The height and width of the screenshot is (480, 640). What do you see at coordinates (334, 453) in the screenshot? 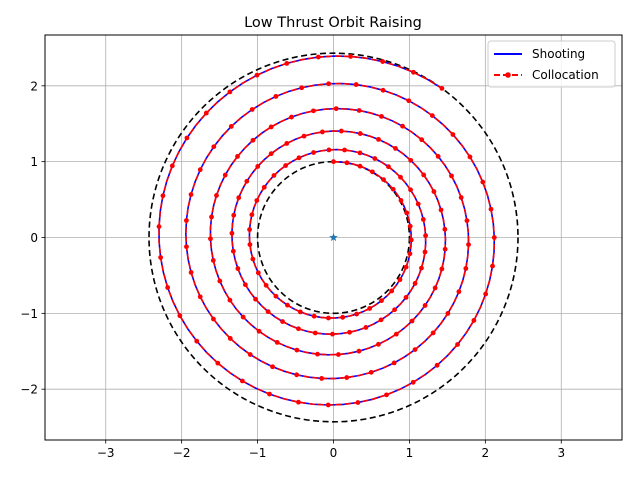
I see `x-tick-label: 0` at bounding box center [334, 453].